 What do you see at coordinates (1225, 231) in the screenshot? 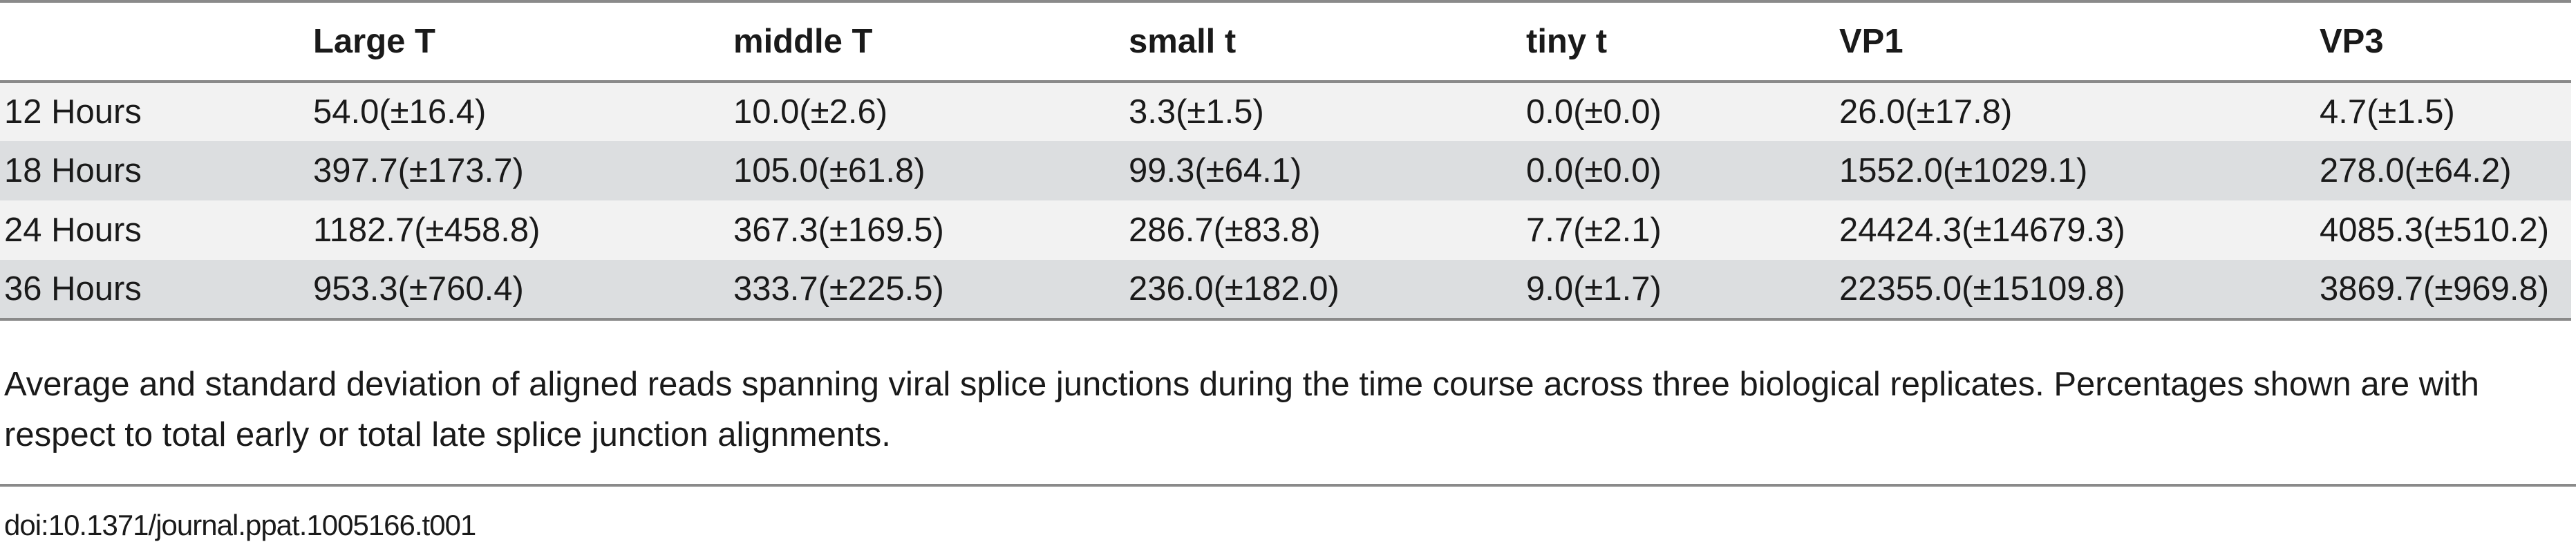
I see `table-cell: 286.7(±83.8)` at bounding box center [1225, 231].